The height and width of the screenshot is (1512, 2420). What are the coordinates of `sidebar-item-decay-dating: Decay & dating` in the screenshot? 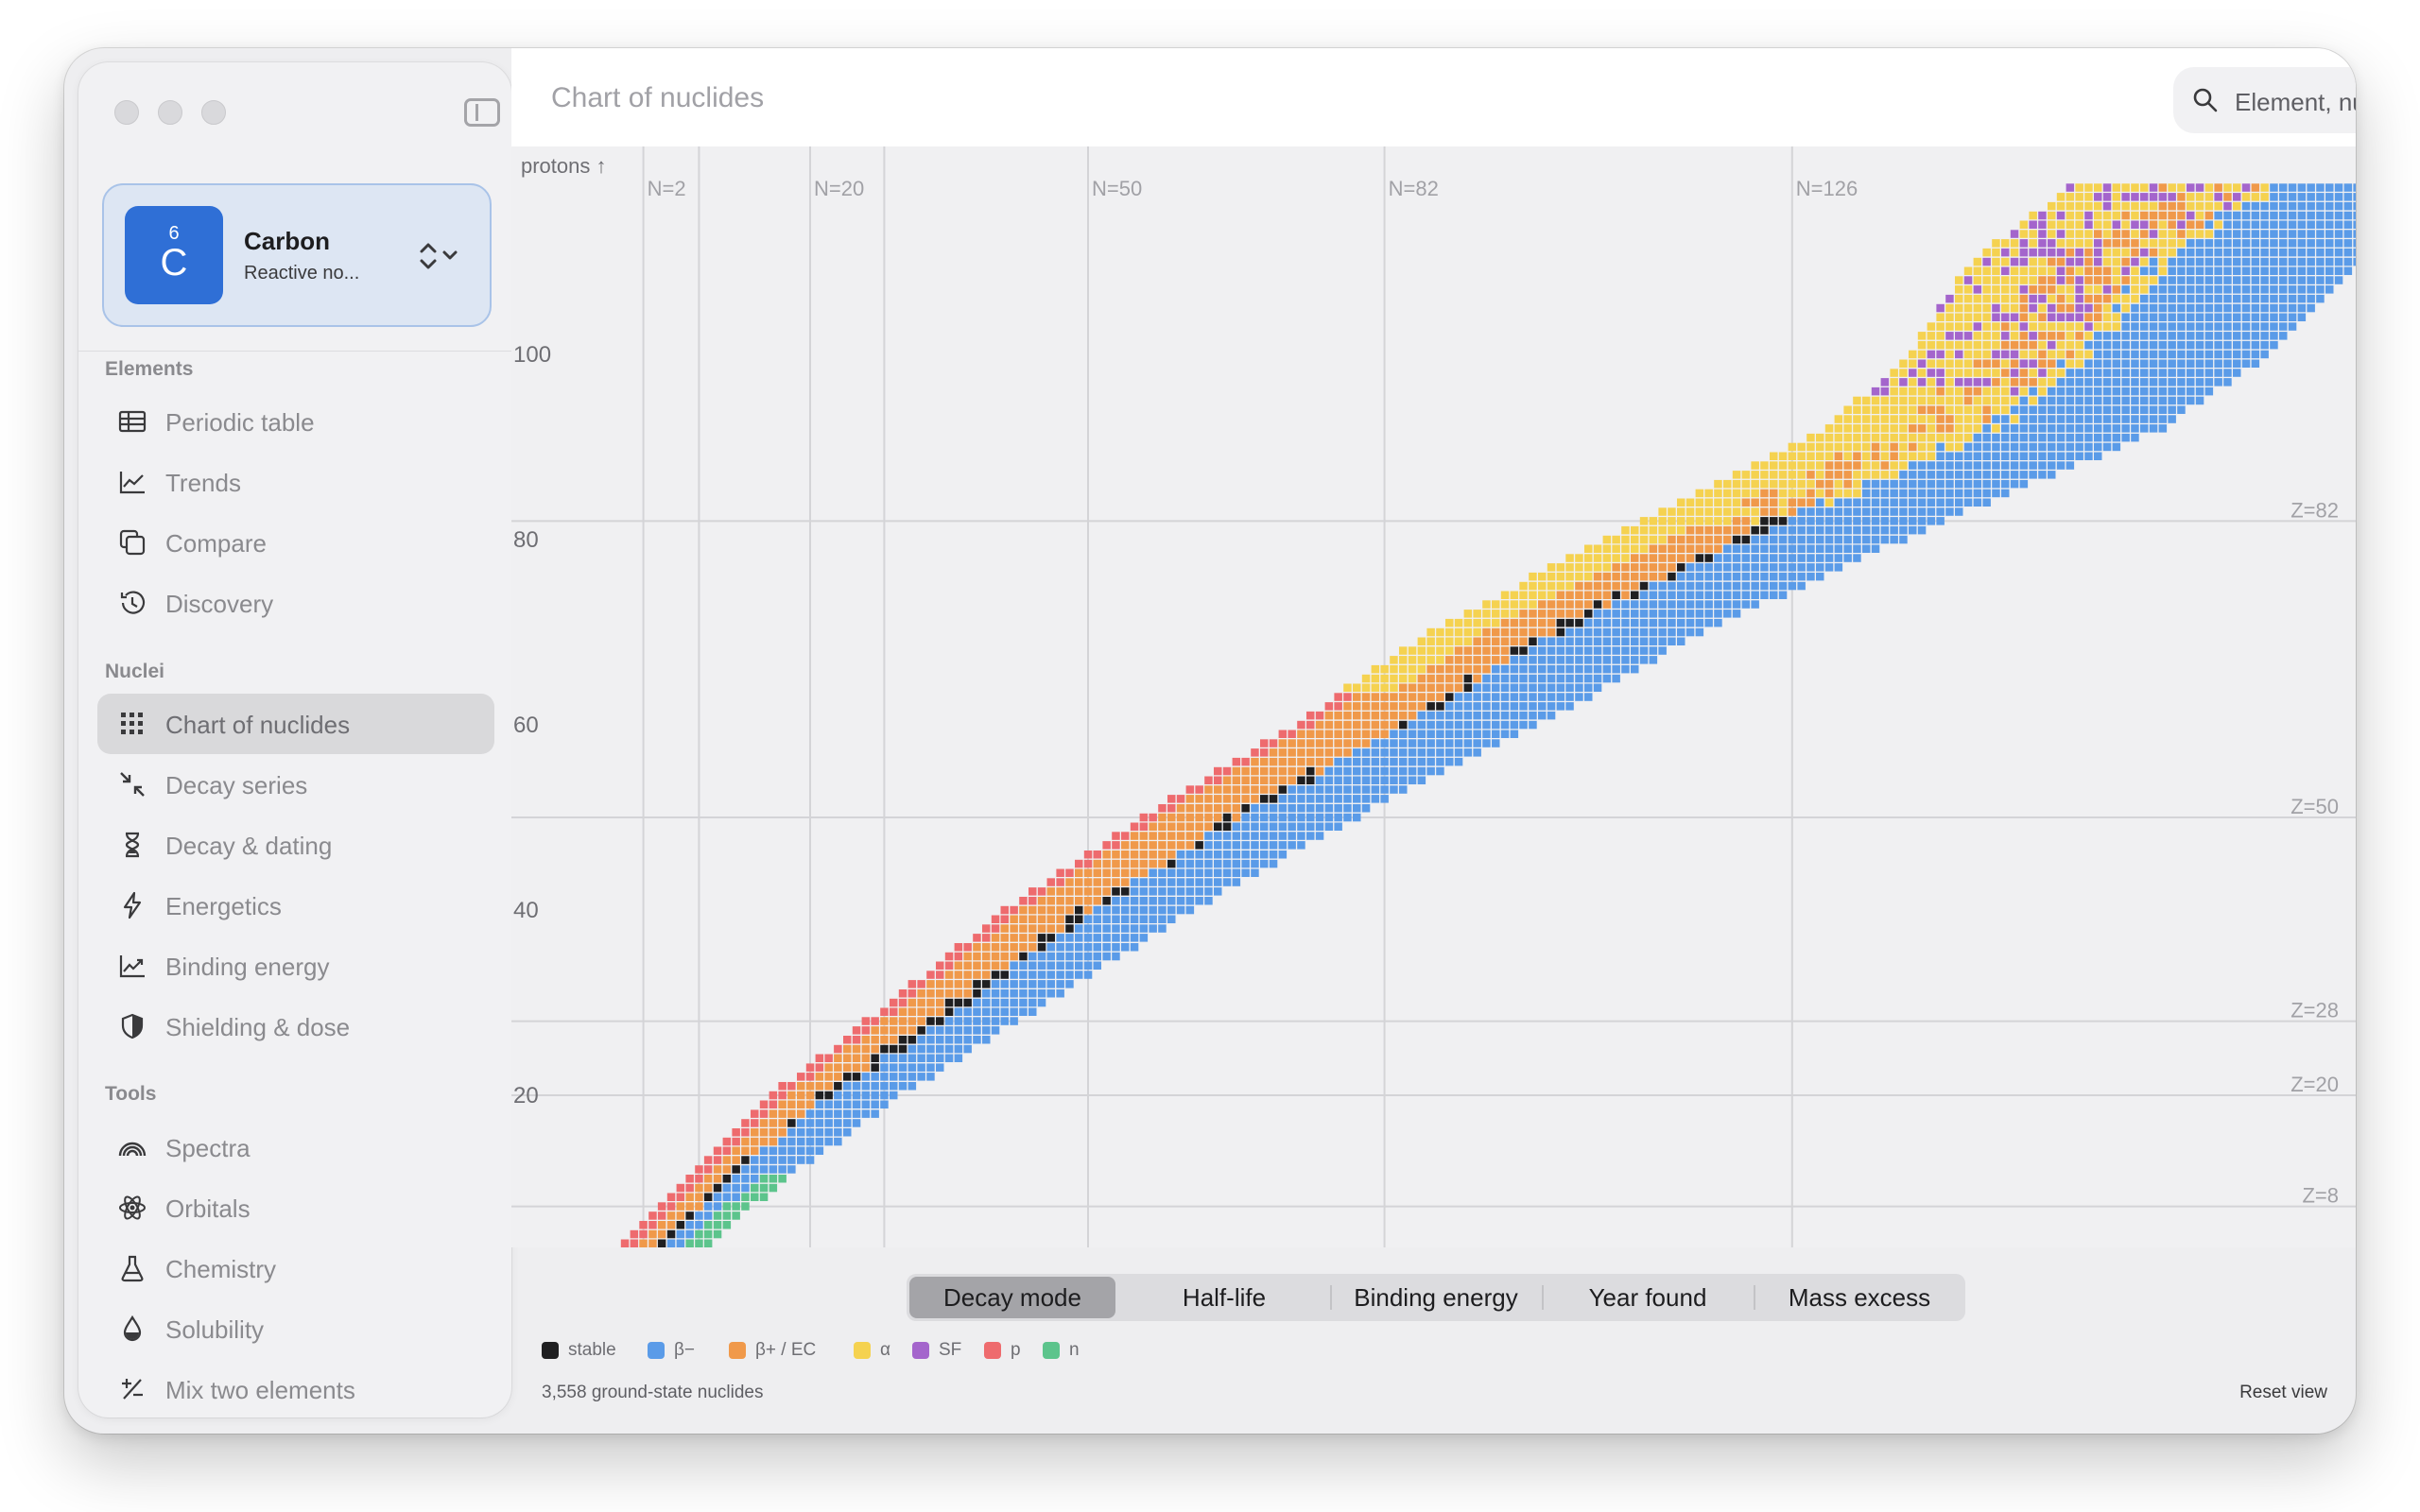 It's located at (295, 845).